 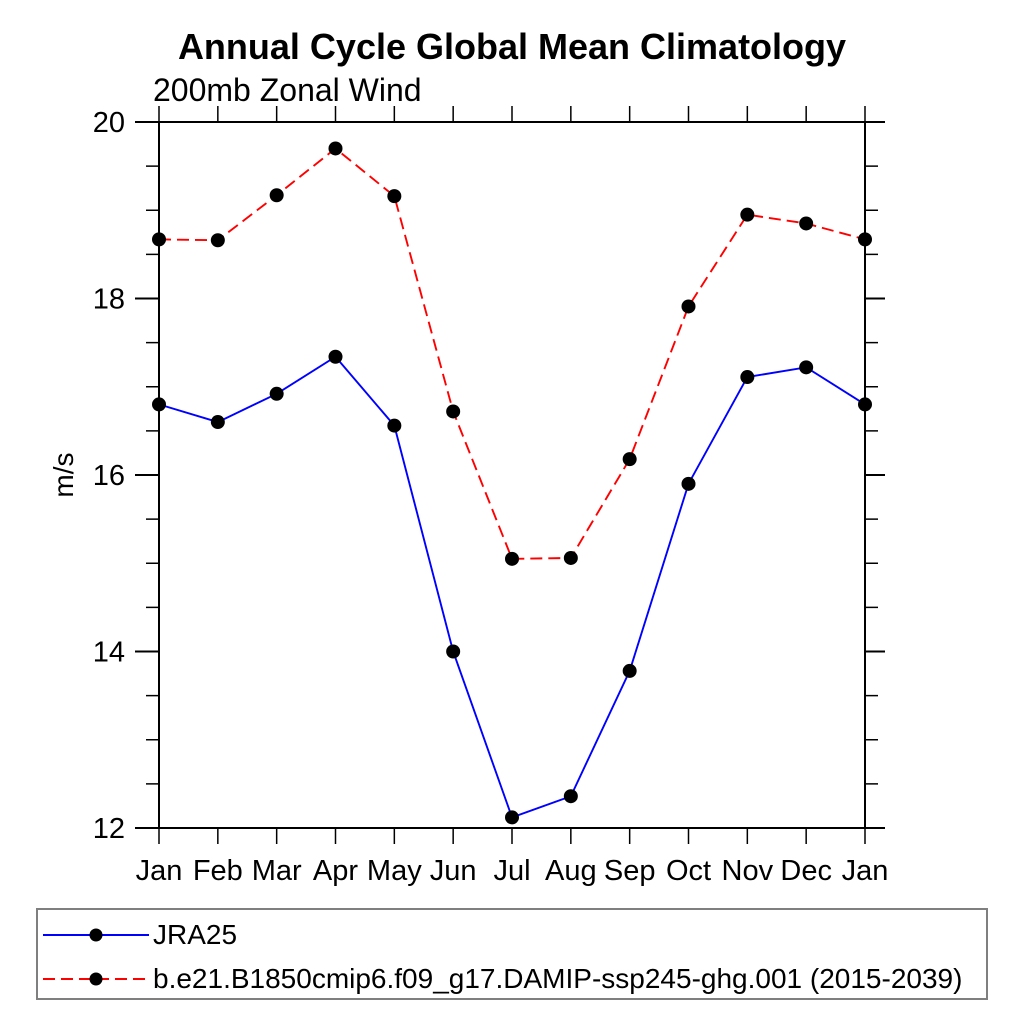 I want to click on y-tick-label: 12, so click(x=109, y=829).